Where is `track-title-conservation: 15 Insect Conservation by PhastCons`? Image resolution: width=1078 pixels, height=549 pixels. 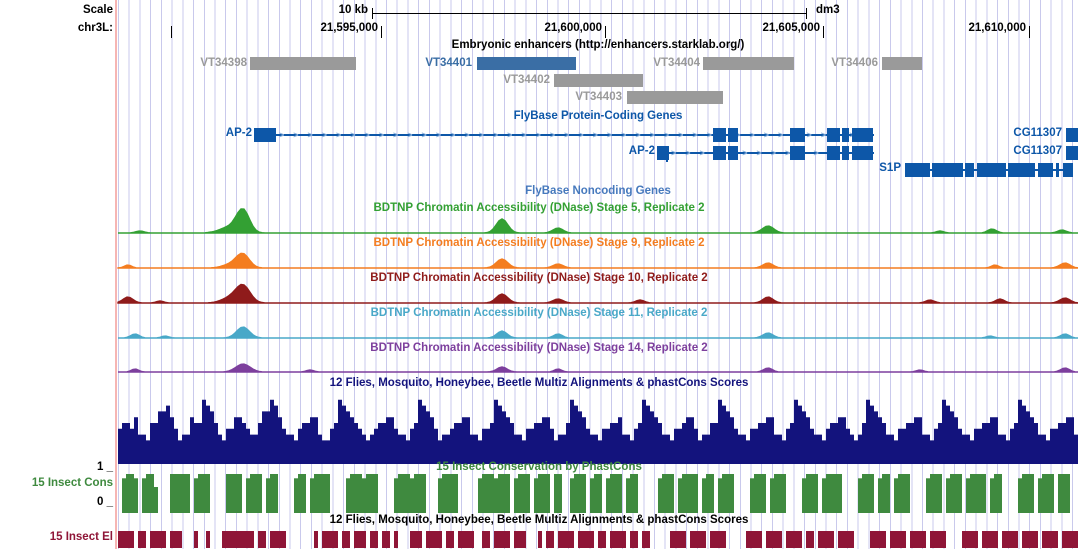
track-title-conservation: 15 Insect Conservation by PhastCons is located at coordinates (539, 467).